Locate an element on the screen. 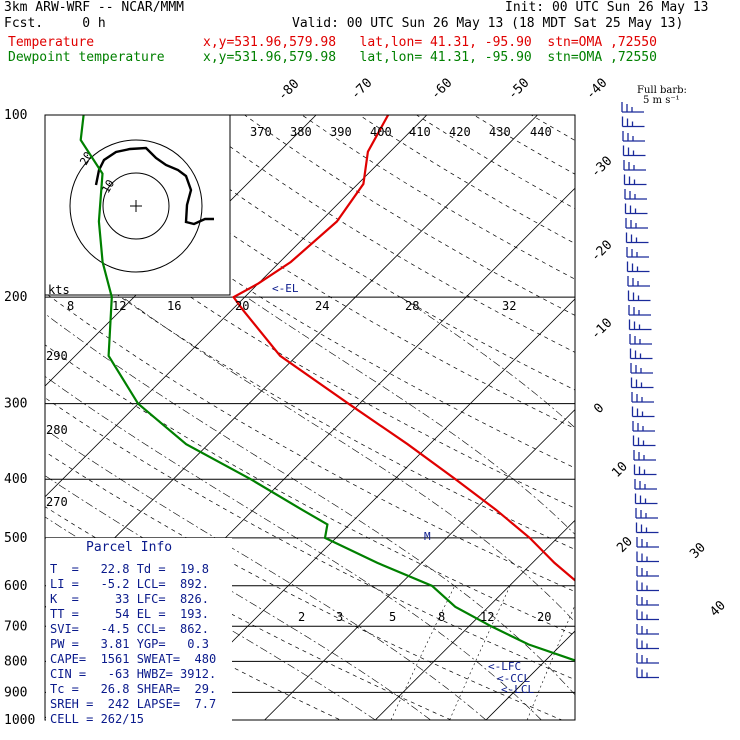 The height and width of the screenshot is (740, 740). wind-barbs: Full barb:5 m s⁻¹ is located at coordinates (654, 382).